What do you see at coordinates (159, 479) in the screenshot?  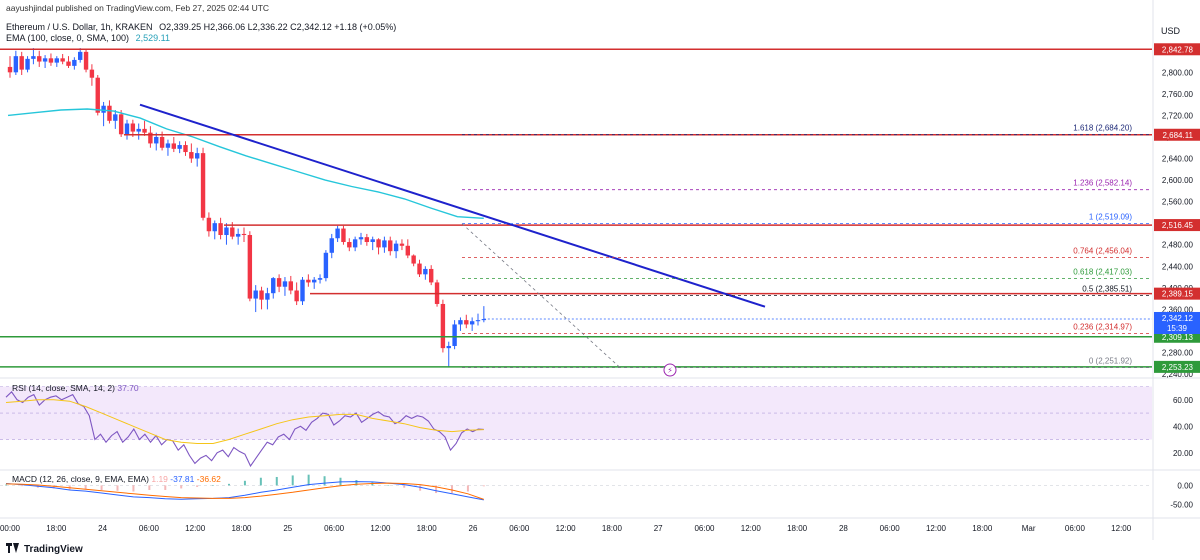 I see `macd-value-hist: 1.19` at bounding box center [159, 479].